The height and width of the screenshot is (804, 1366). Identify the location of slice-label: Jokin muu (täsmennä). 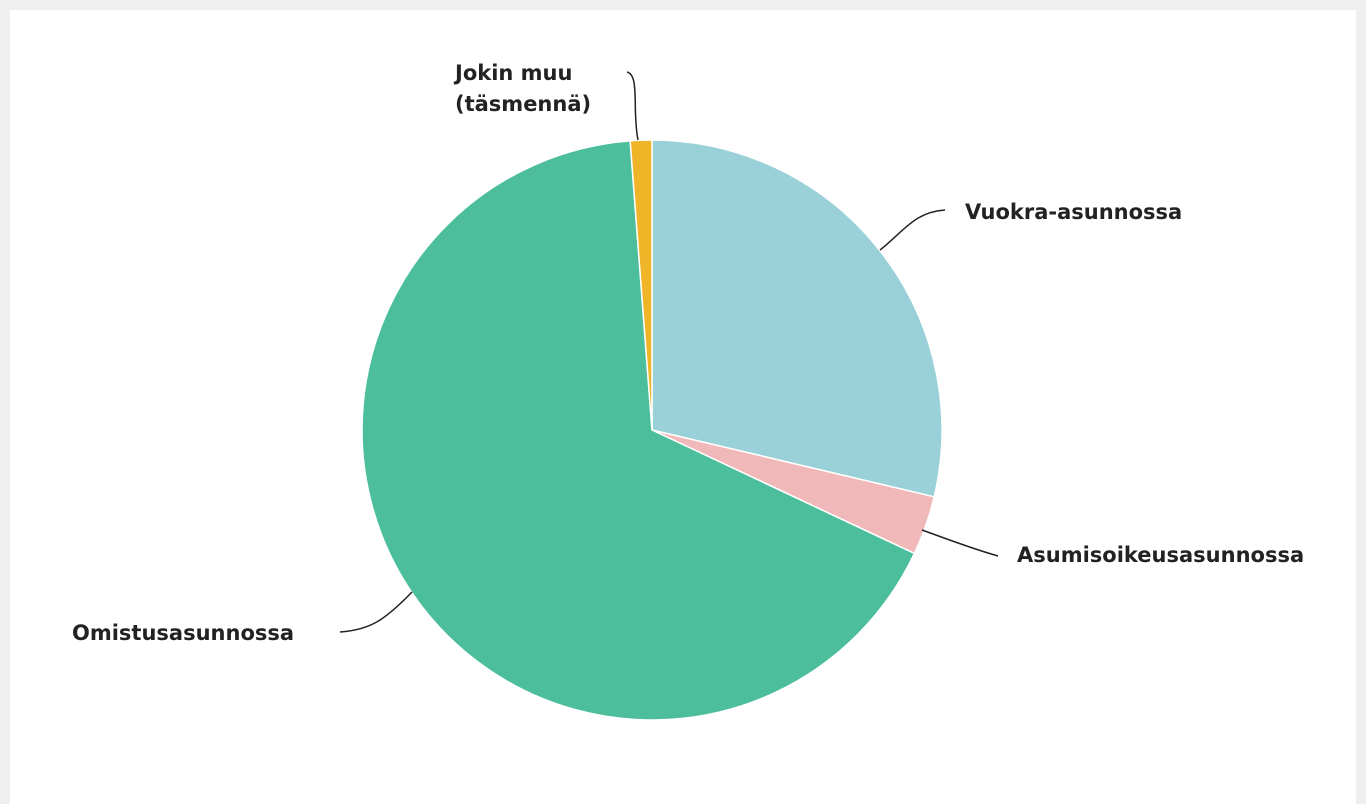
(523, 88).